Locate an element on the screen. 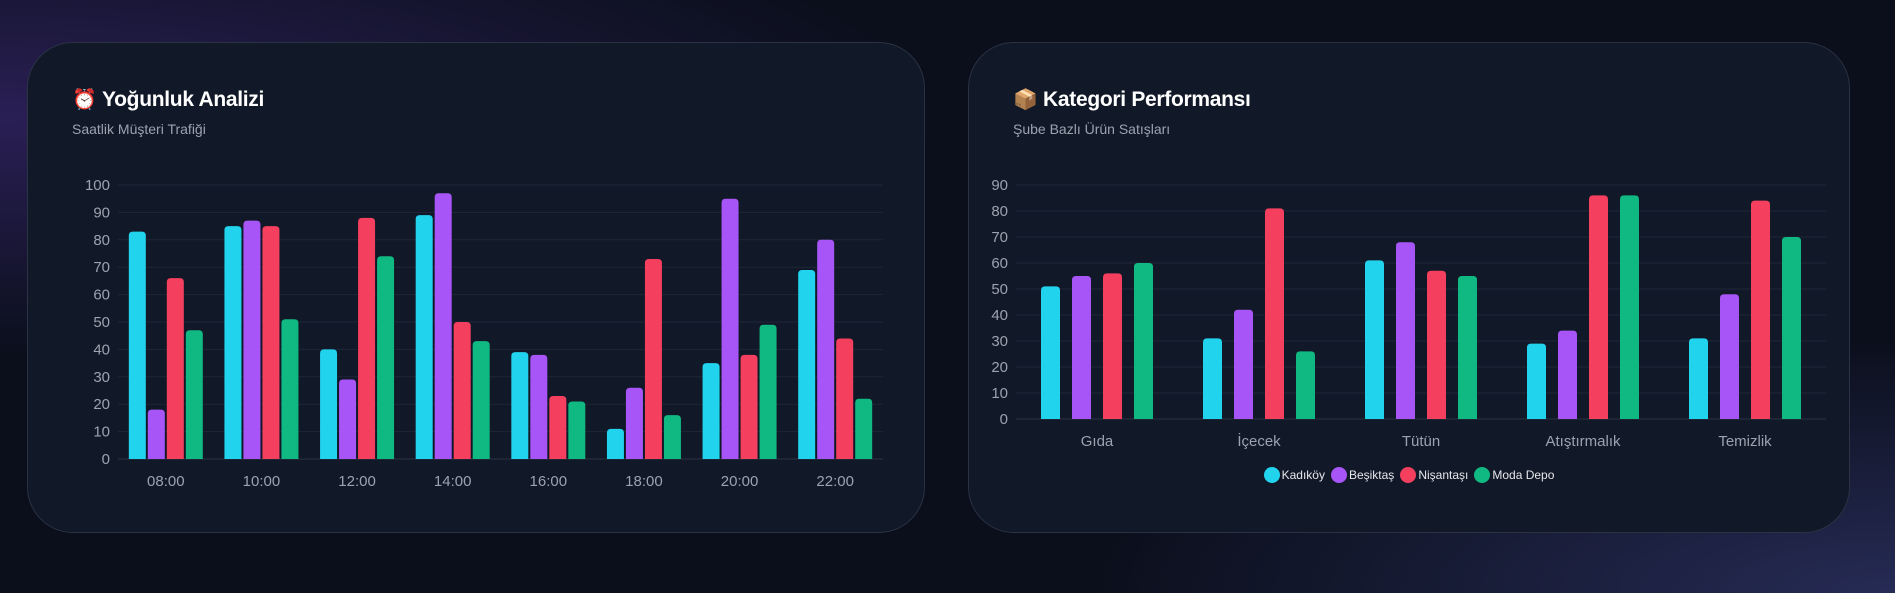 This screenshot has height=593, width=1895. bar-kadıköy: Kadıköy: 39 is located at coordinates (520, 405).